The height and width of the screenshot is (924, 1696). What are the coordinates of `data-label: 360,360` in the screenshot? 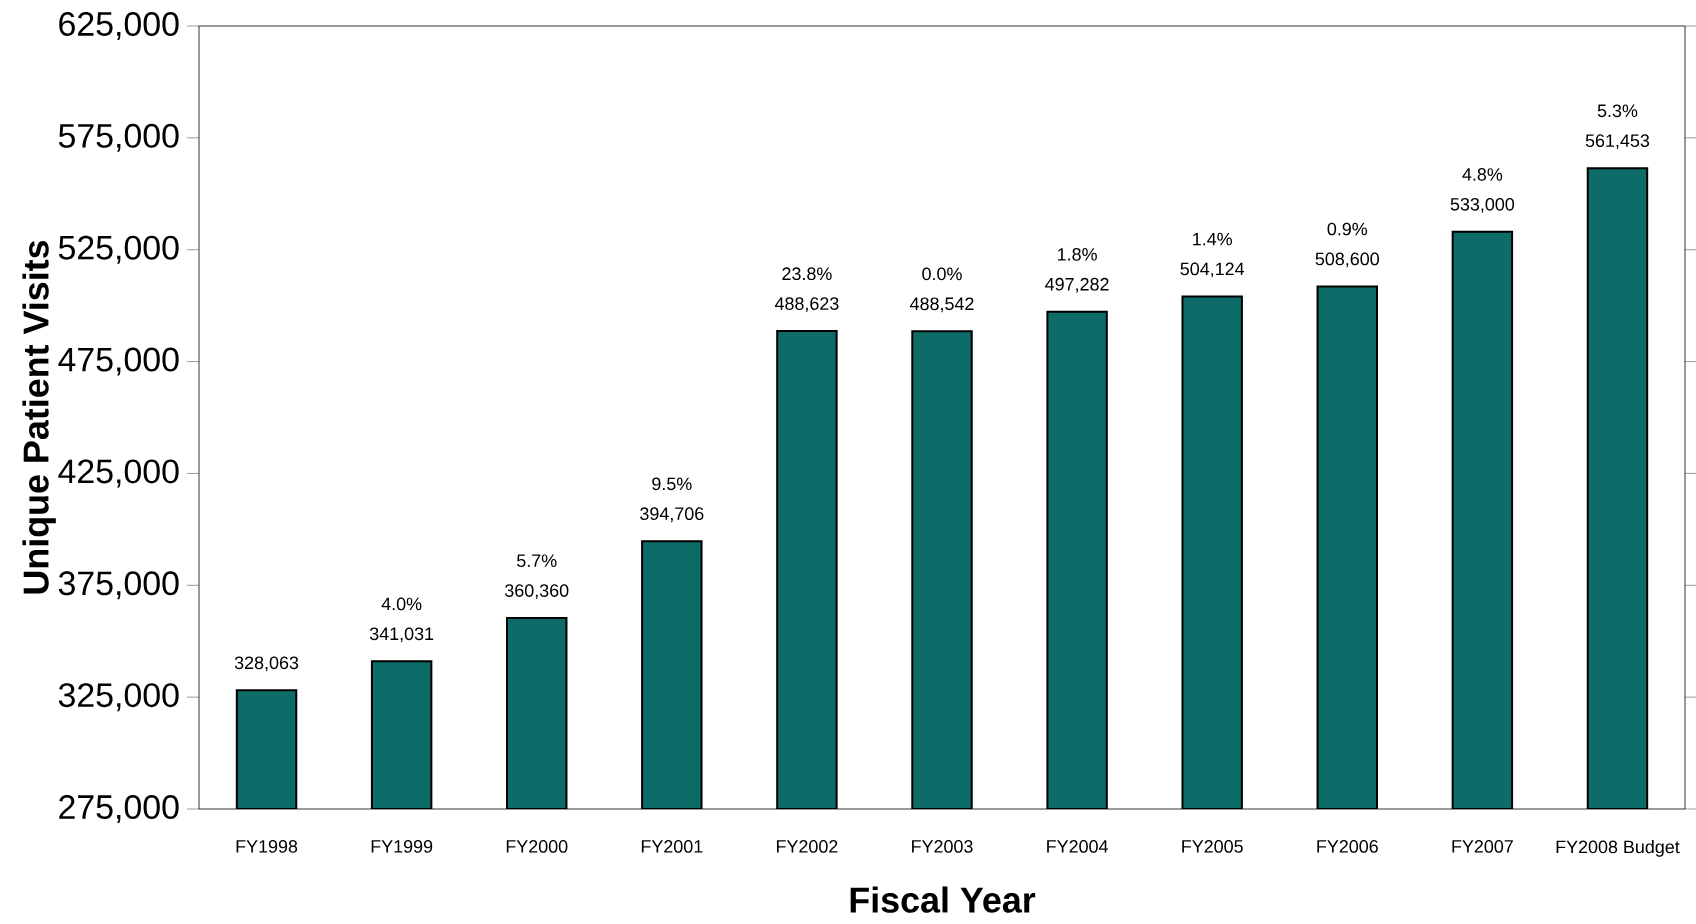 It's located at (537, 591).